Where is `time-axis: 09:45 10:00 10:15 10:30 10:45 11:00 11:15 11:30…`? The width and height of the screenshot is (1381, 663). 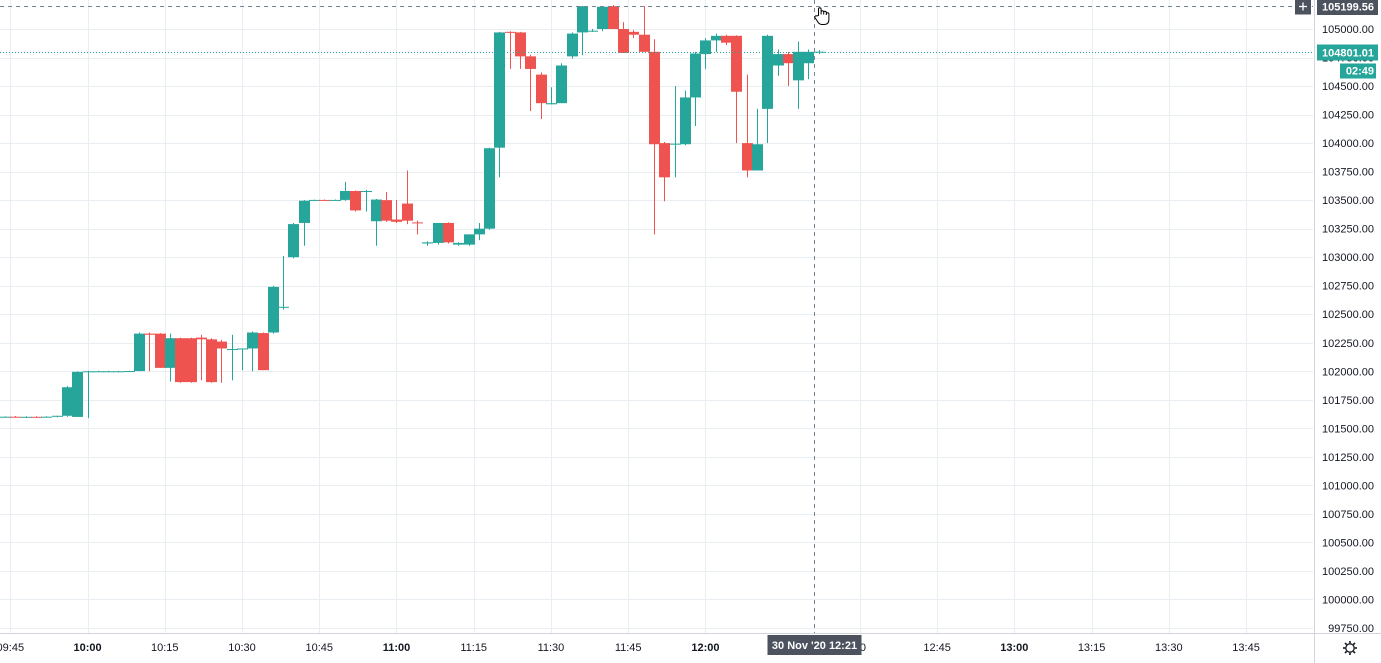
time-axis: 09:45 10:00 10:15 10:30 10:45 11:00 11:15 11:30… is located at coordinates (630, 648).